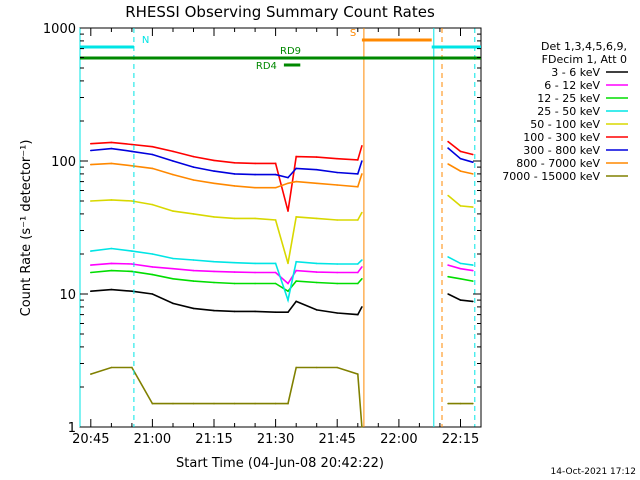  What do you see at coordinates (551, 176) in the screenshot?
I see `legend-label-9: 7000 - 15000 keV` at bounding box center [551, 176].